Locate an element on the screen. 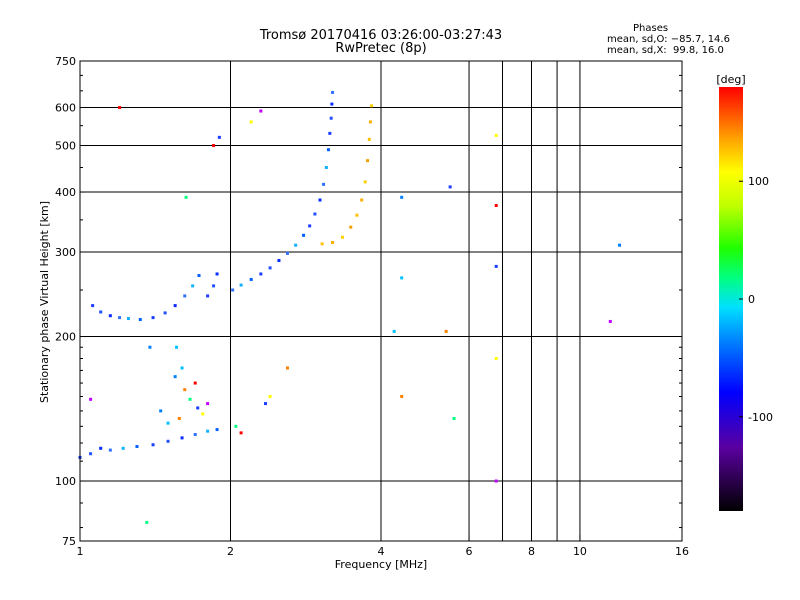  colorbar-tick-label: 0 is located at coordinates (751, 299).